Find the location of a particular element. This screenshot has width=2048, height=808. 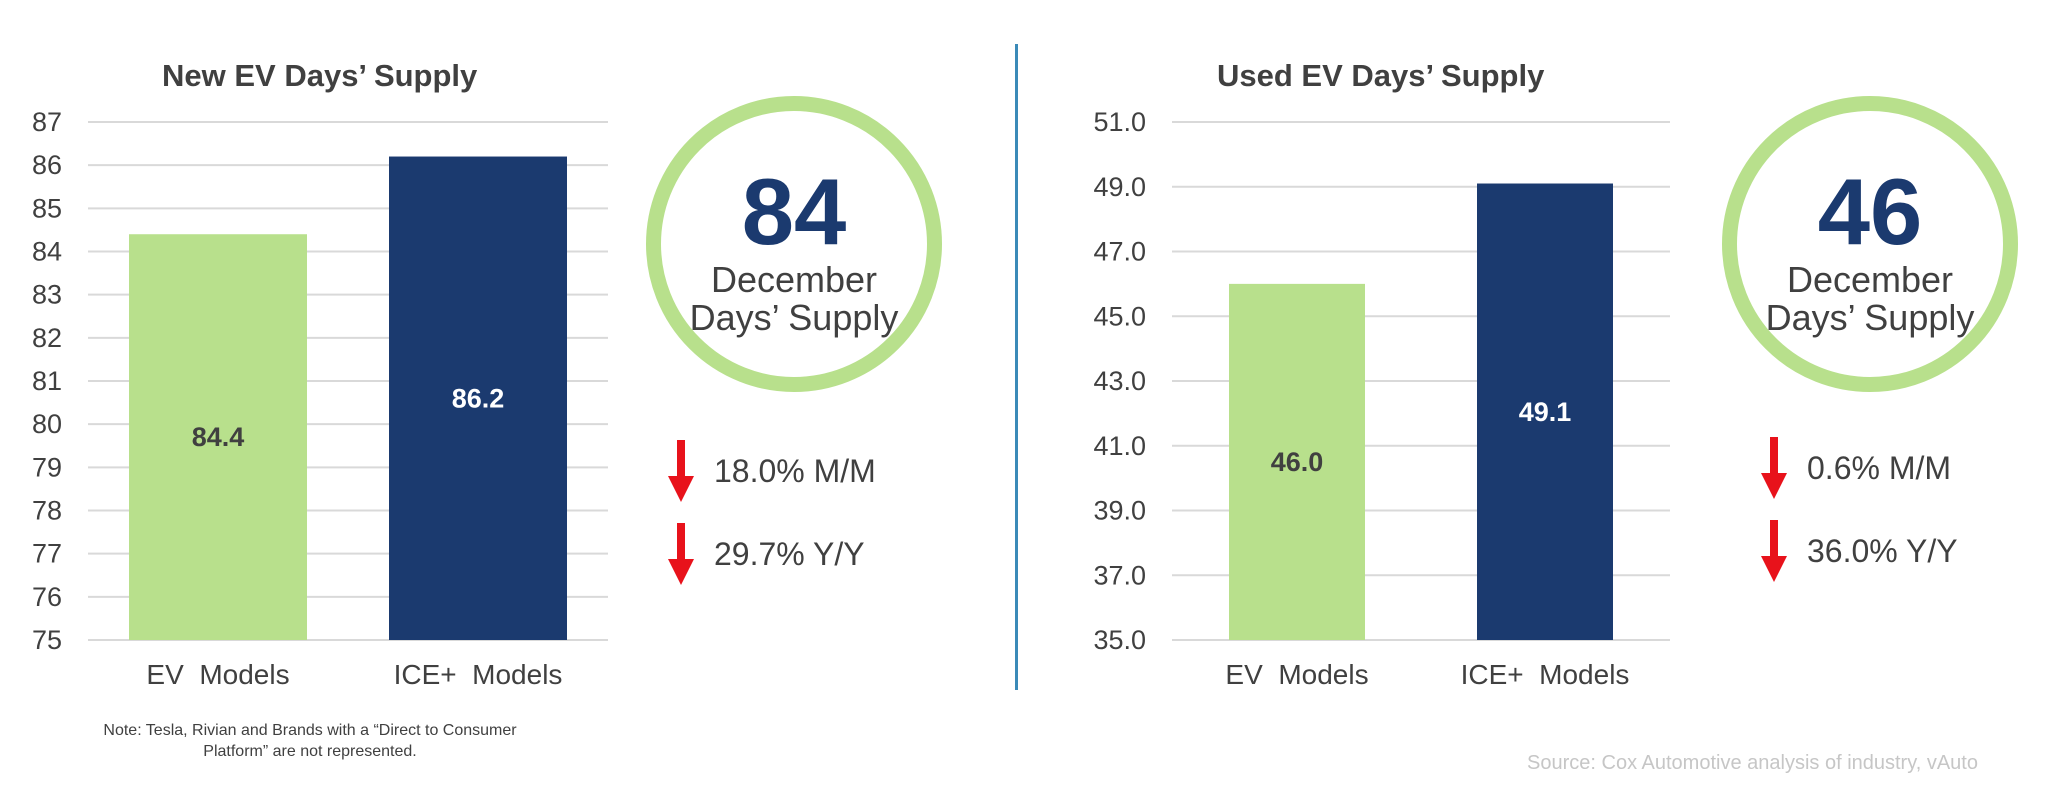

new-ev-change-yy-text: 29.7% Y/Y is located at coordinates (789, 553).